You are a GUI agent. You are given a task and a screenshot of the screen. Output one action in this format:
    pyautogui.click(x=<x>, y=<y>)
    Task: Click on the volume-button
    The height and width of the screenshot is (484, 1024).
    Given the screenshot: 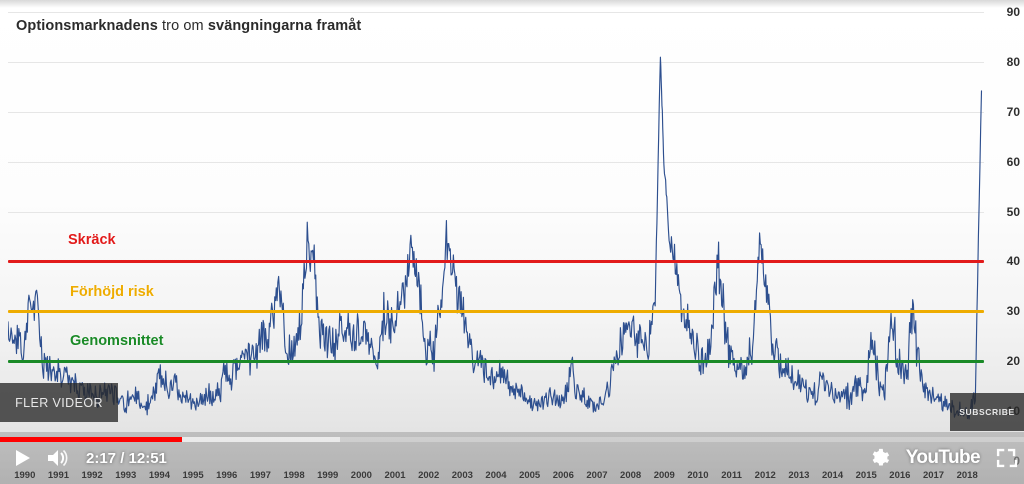 What is the action you would take?
    pyautogui.click(x=58, y=458)
    